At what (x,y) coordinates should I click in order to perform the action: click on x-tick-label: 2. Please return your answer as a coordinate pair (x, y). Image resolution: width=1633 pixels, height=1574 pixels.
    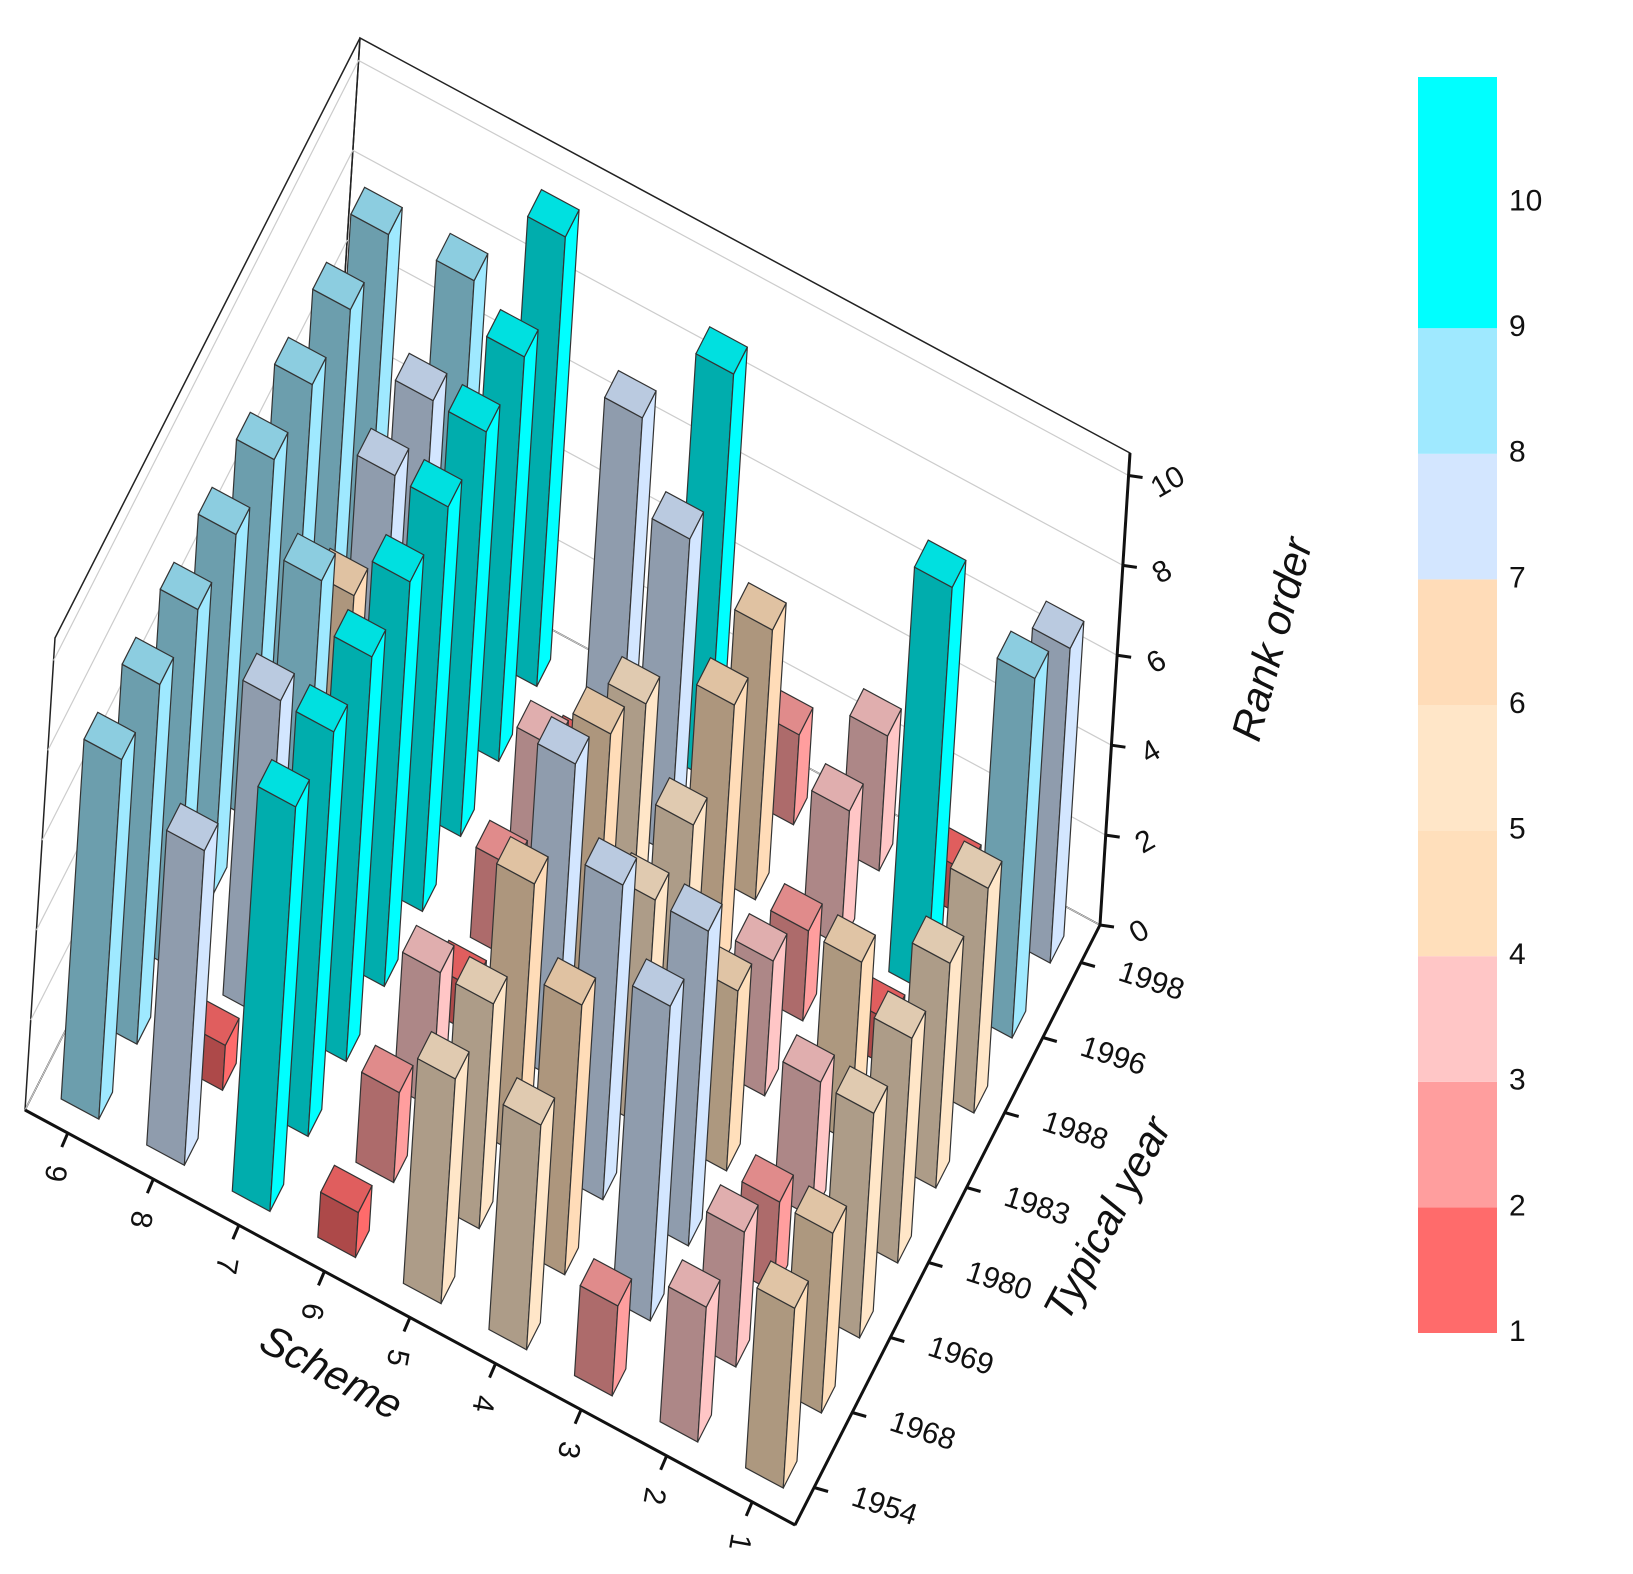
    Looking at the image, I should click on (654, 1496).